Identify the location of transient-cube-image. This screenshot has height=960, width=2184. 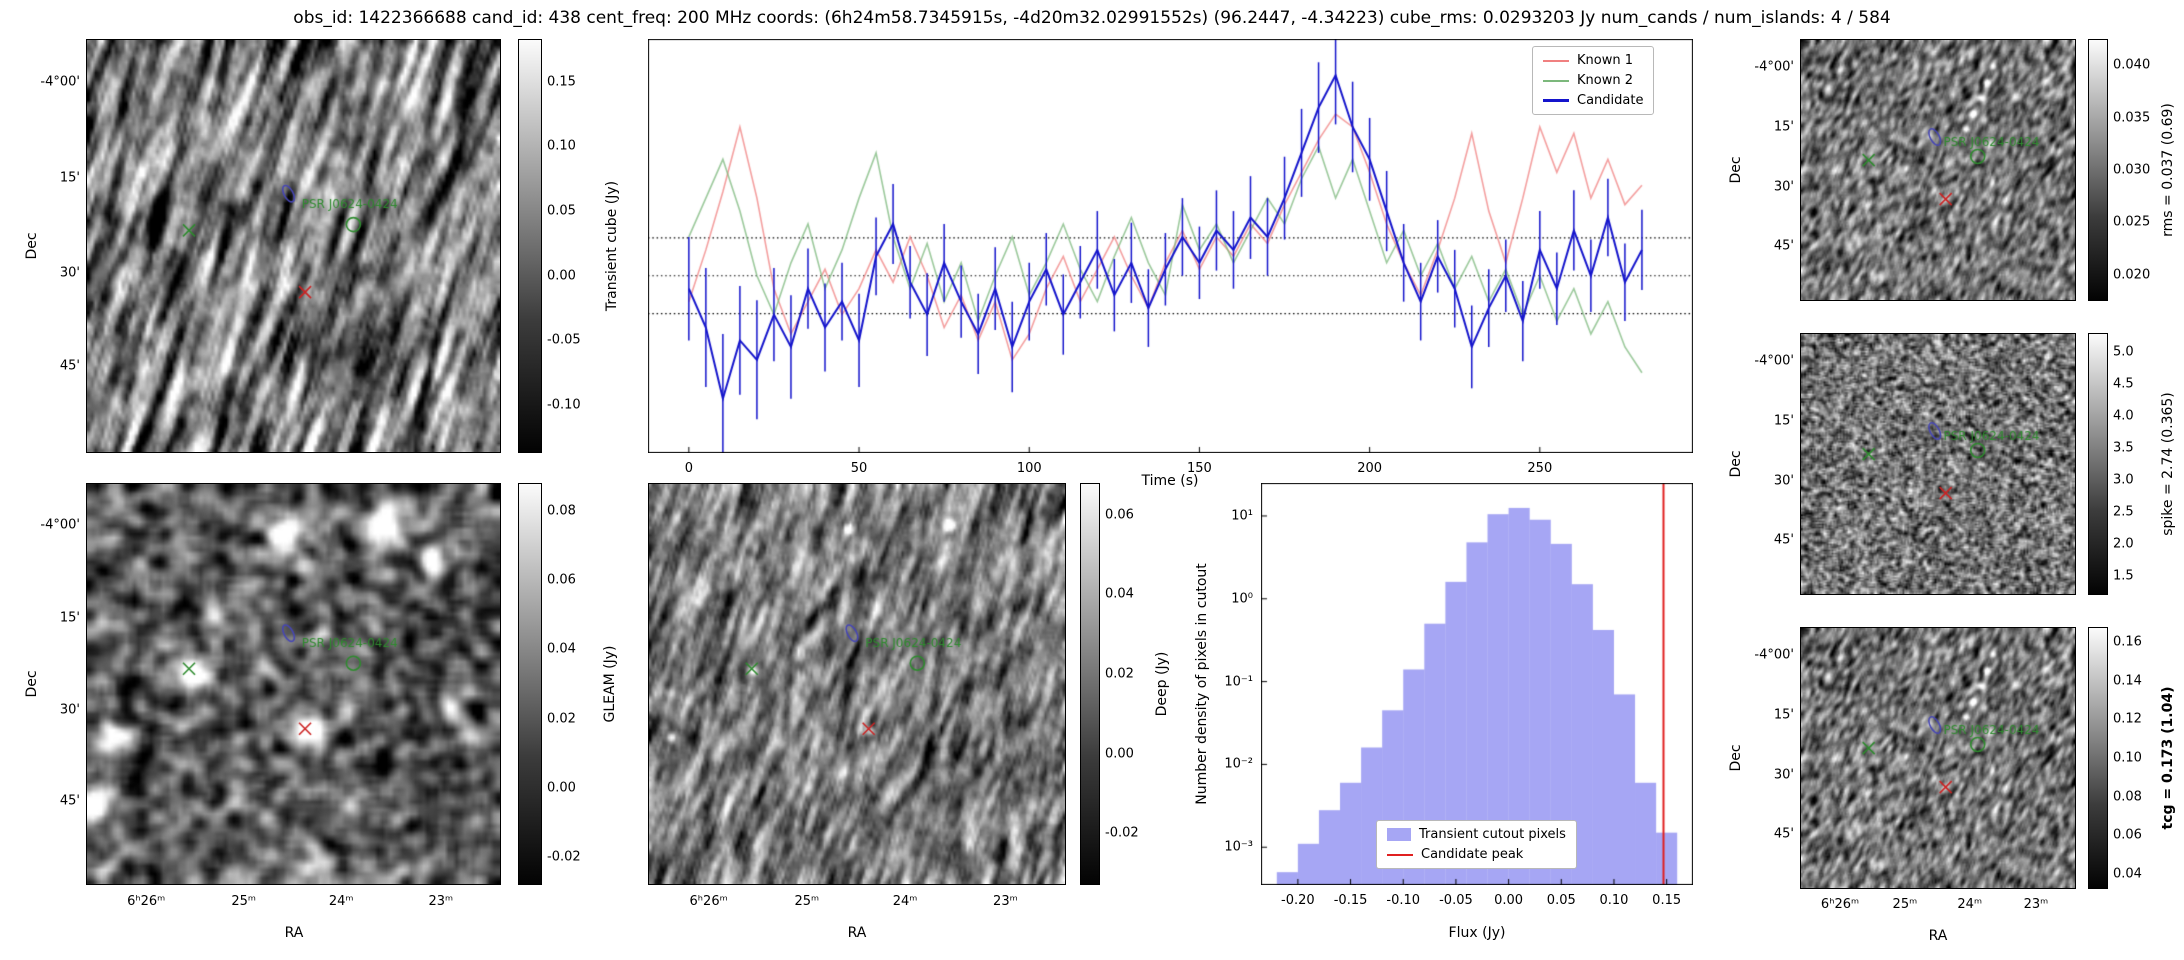
(293, 246).